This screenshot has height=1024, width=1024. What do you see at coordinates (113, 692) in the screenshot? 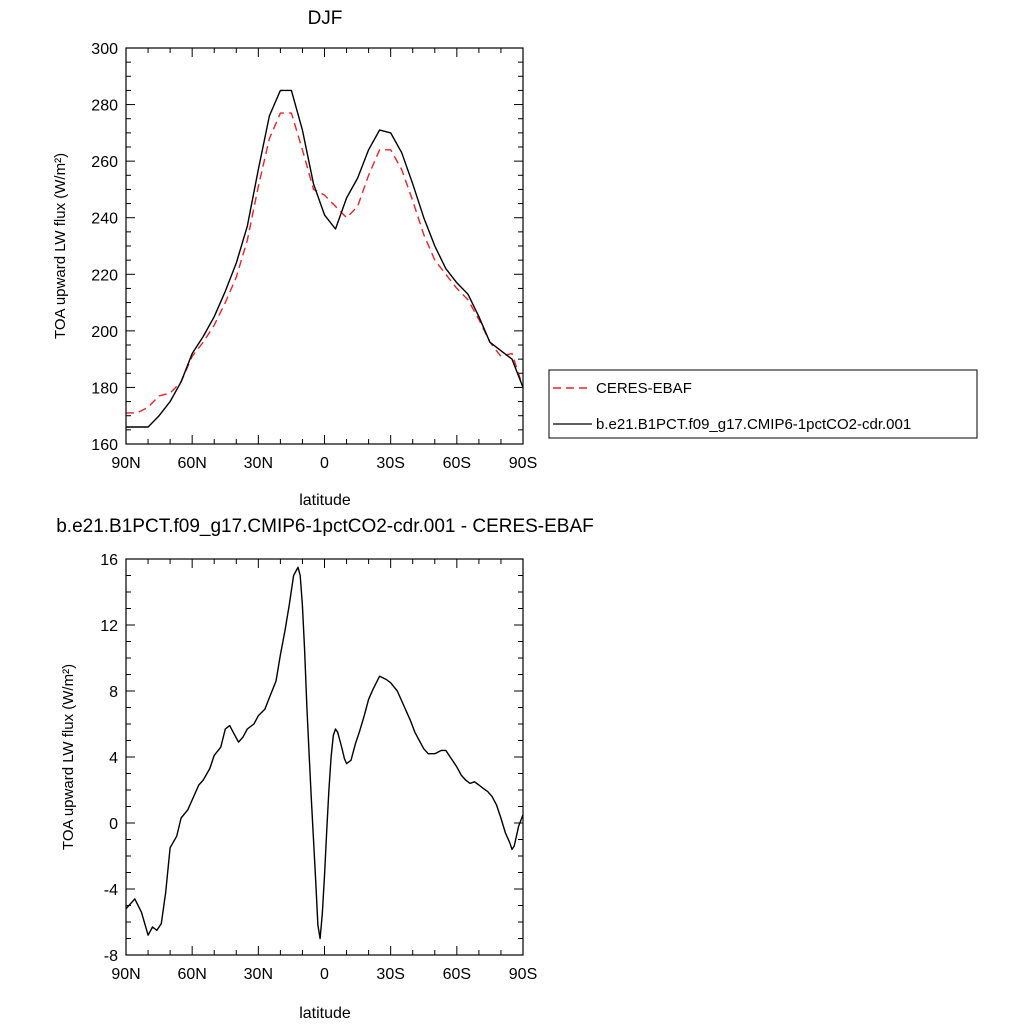
I see `bottom-y-tick-label: 8` at bounding box center [113, 692].